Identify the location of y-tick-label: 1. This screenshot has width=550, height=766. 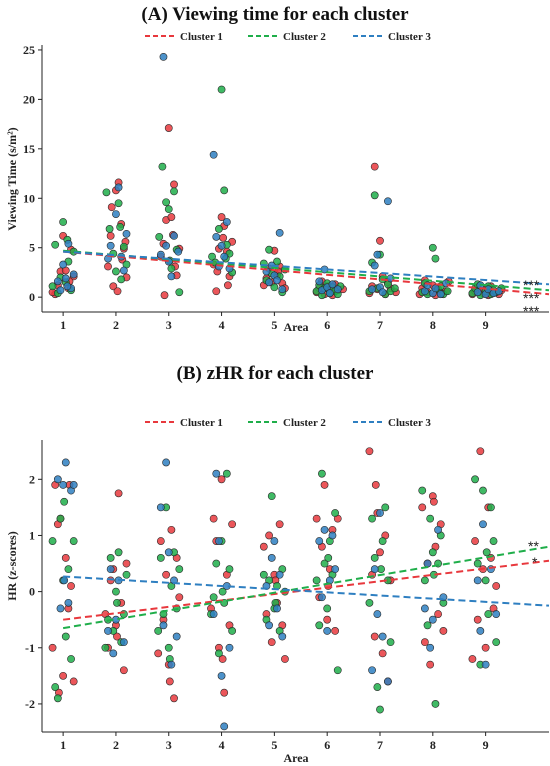
(32, 535).